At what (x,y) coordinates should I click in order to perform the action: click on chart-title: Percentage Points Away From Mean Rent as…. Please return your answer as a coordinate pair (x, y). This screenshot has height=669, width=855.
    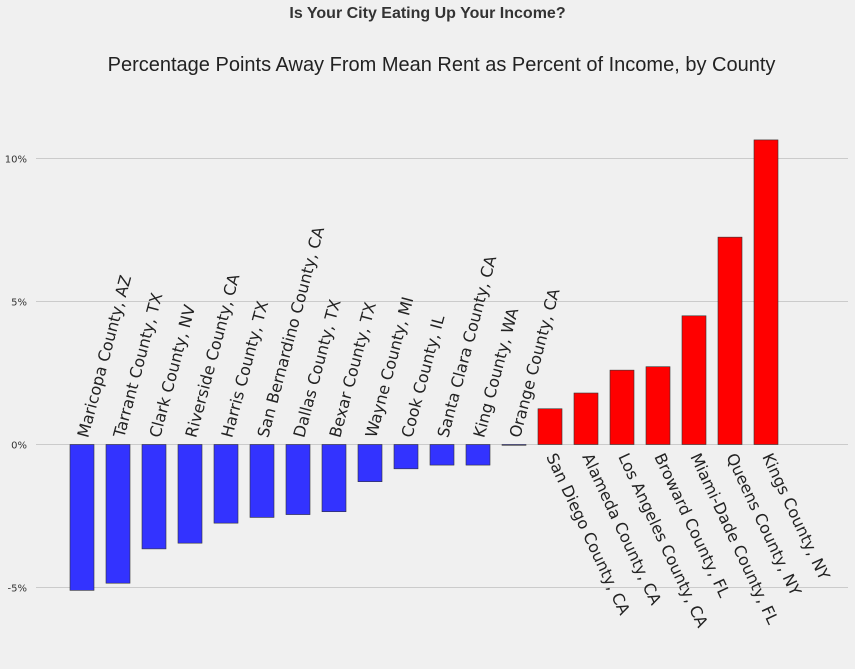
    Looking at the image, I should click on (441, 65).